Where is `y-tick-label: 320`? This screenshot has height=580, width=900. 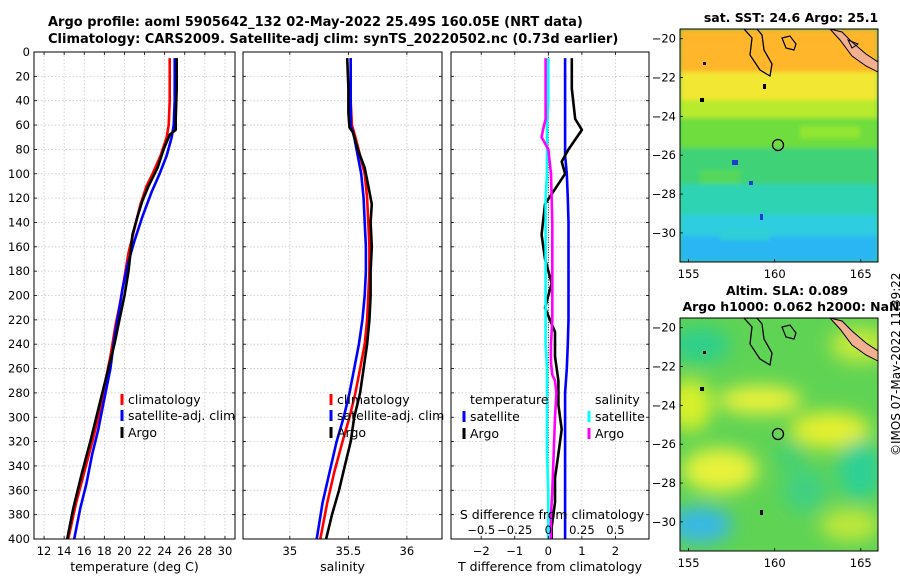
y-tick-label: 320 is located at coordinates (19, 442).